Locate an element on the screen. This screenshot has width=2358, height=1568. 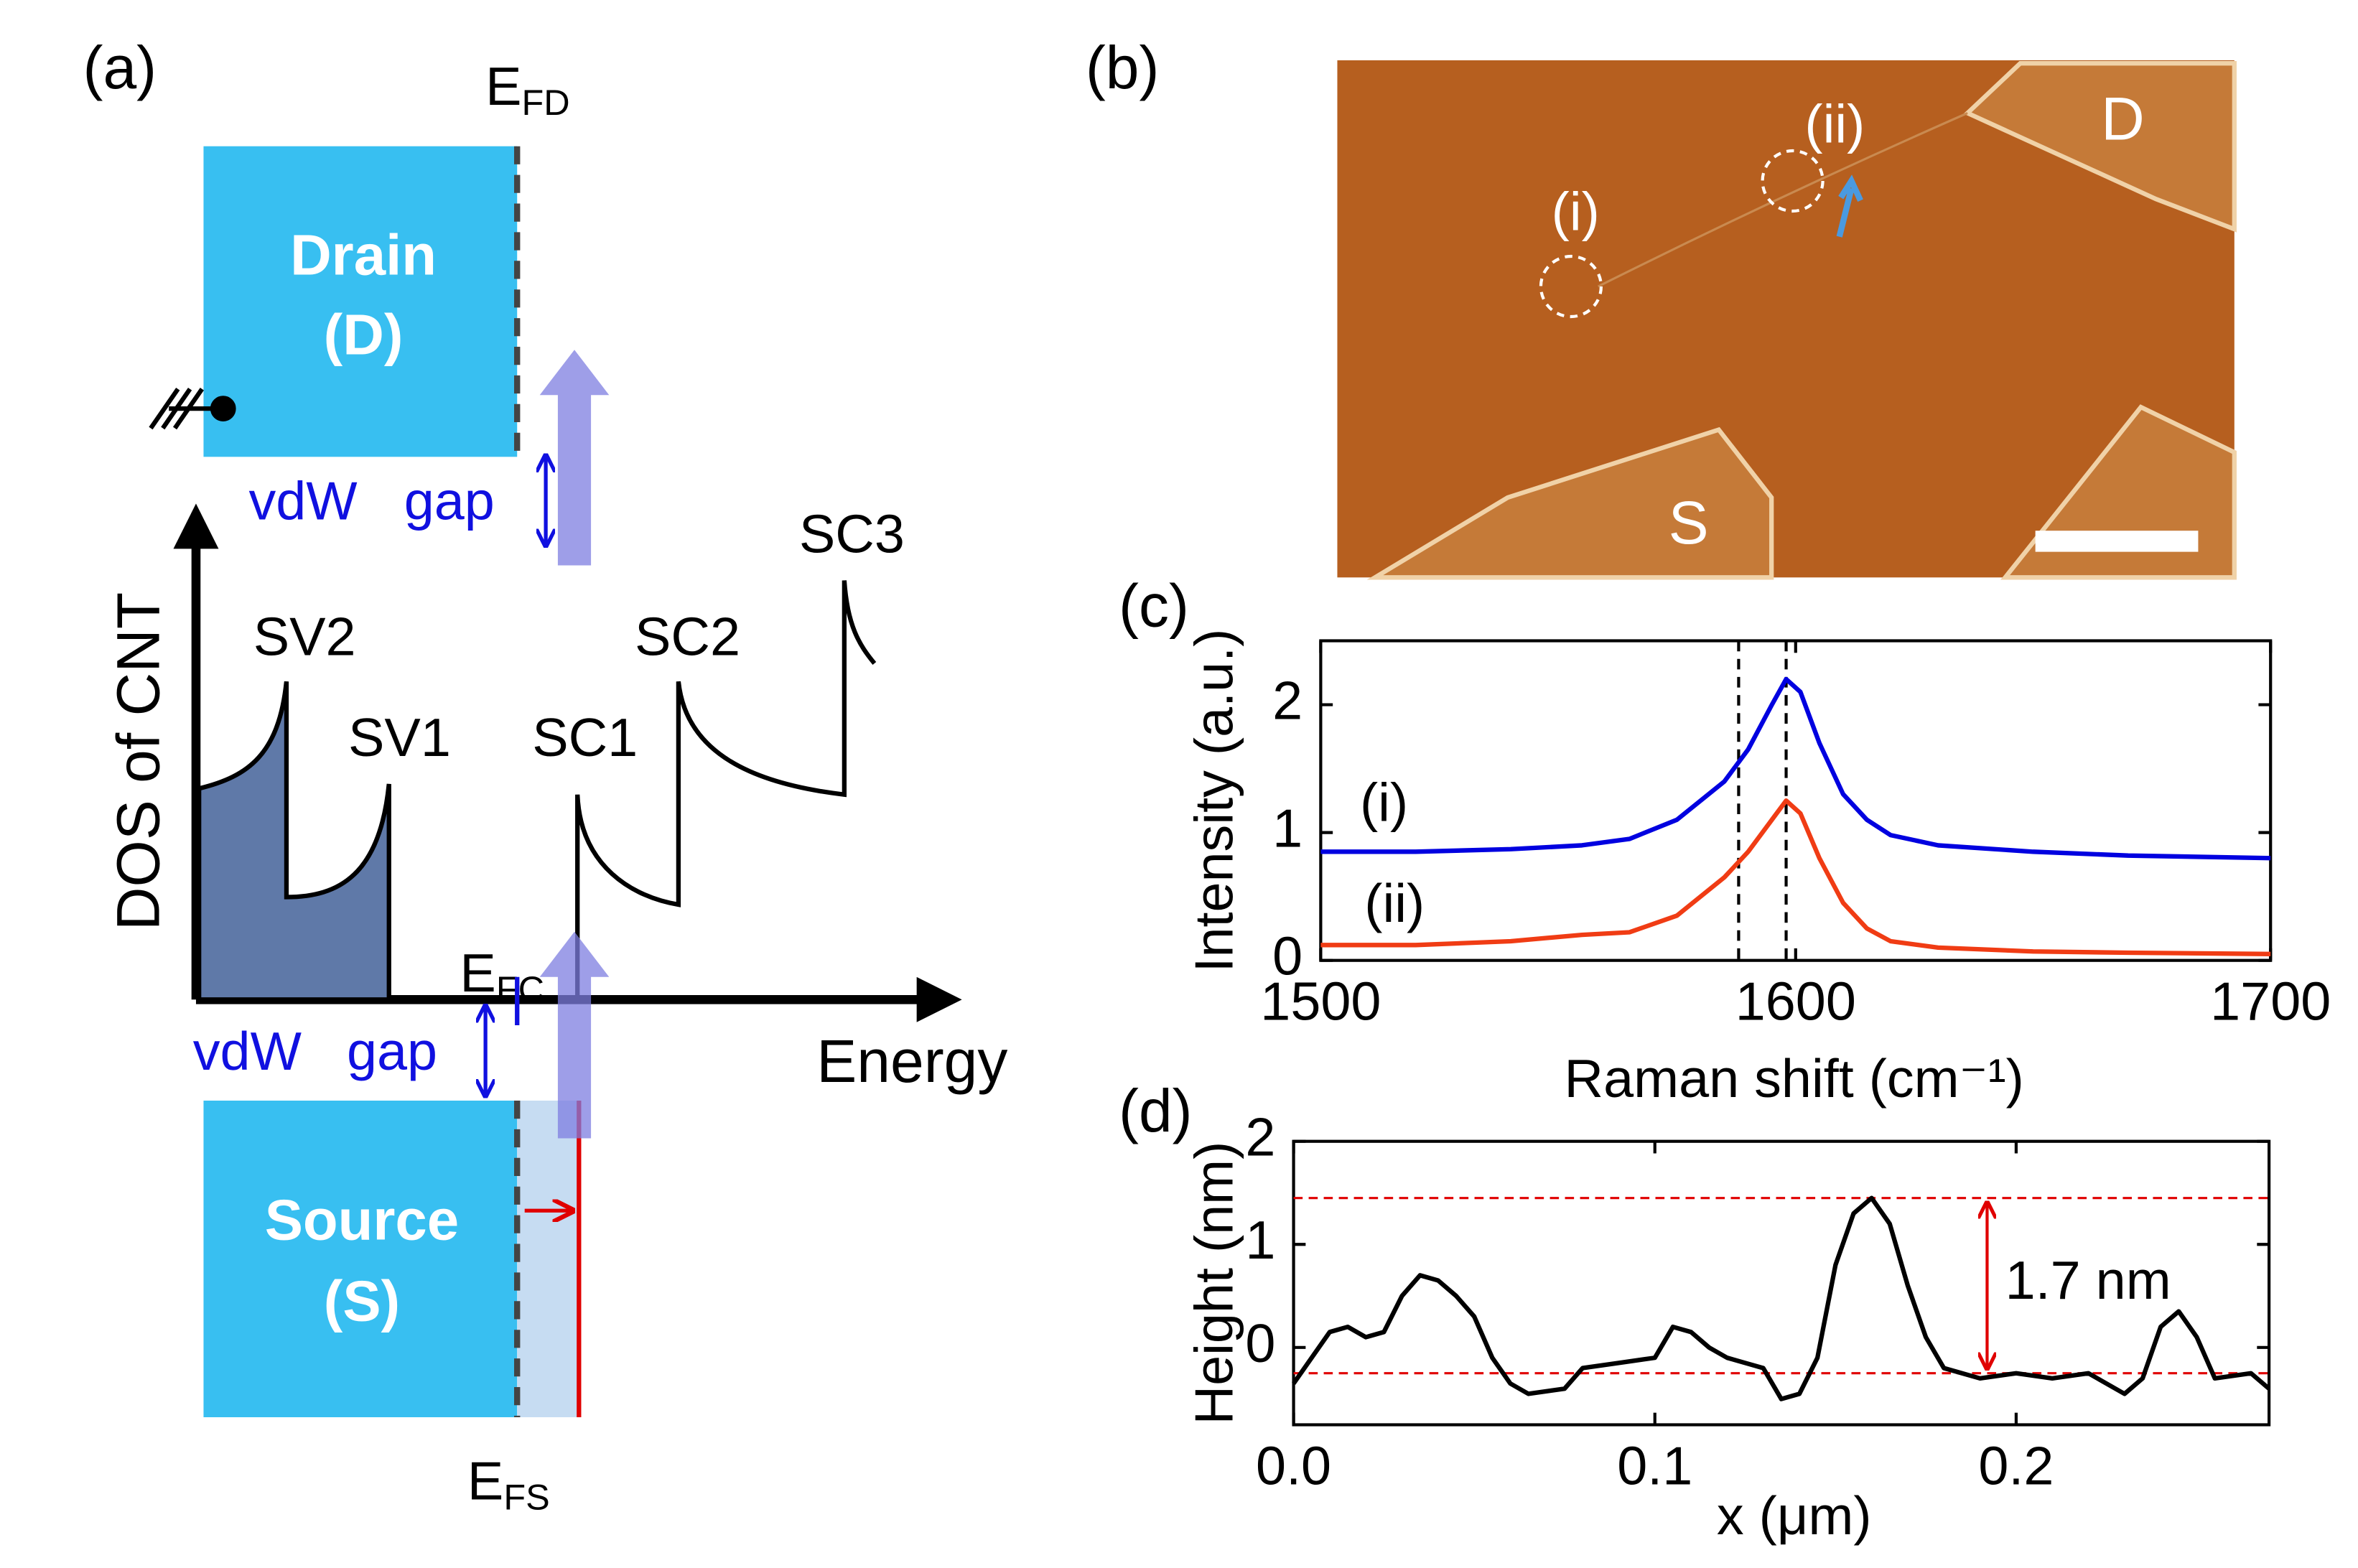
panel-label: (b) is located at coordinates (1123, 67).